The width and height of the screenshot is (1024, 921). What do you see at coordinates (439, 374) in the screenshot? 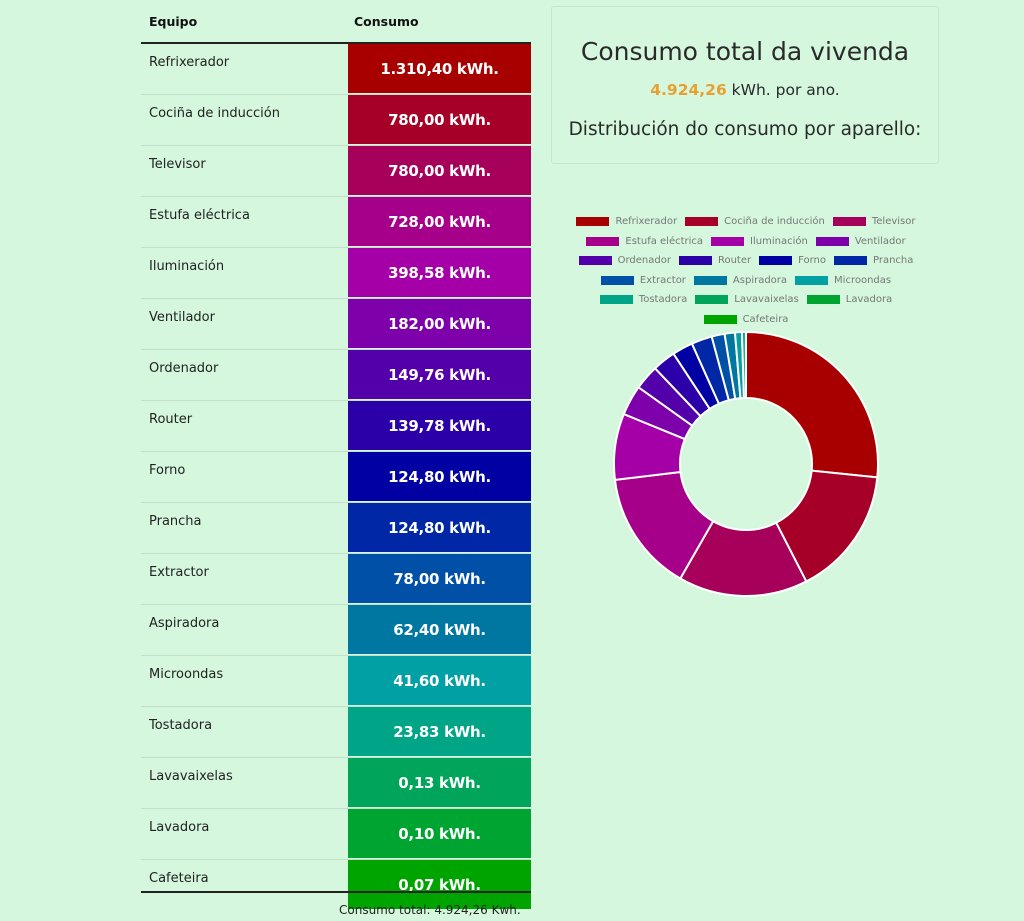
I see `consumption-value: 149,76 kWh.` at bounding box center [439, 374].